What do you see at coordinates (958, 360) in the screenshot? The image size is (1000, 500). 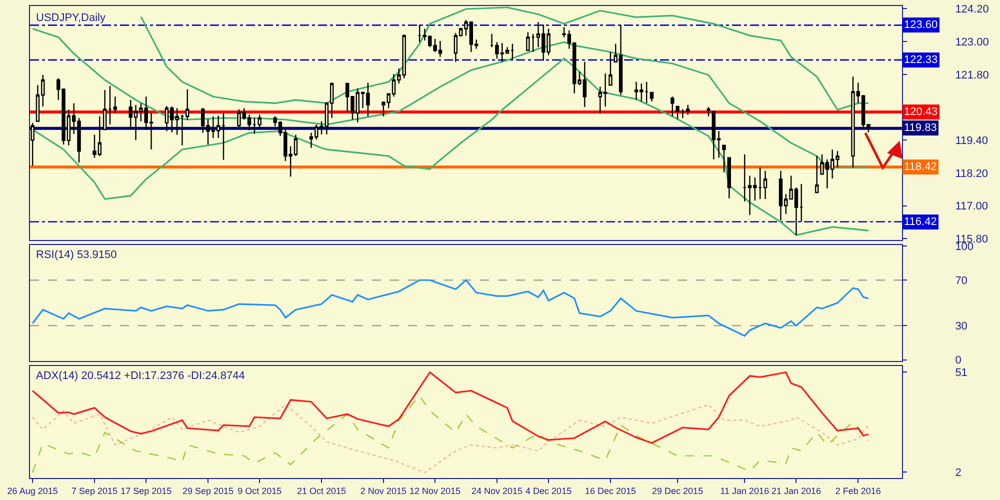 I see `y-tick-label: 0` at bounding box center [958, 360].